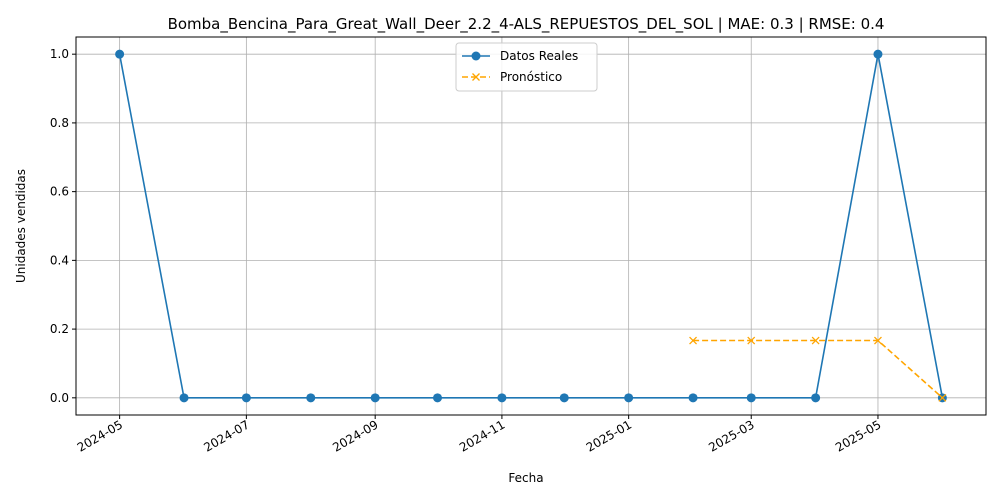 This screenshot has width=1000, height=500. What do you see at coordinates (482, 435) in the screenshot?
I see `x-tick-label: 2024-11` at bounding box center [482, 435].